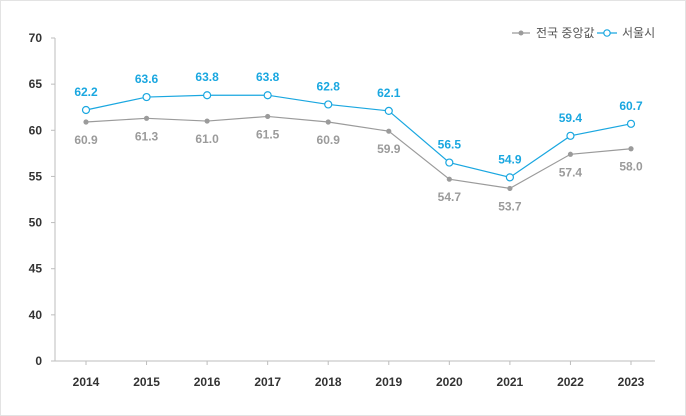 The width and height of the screenshot is (686, 416). Describe the element at coordinates (36, 38) in the screenshot. I see `y-tick-label-70: 70` at that location.